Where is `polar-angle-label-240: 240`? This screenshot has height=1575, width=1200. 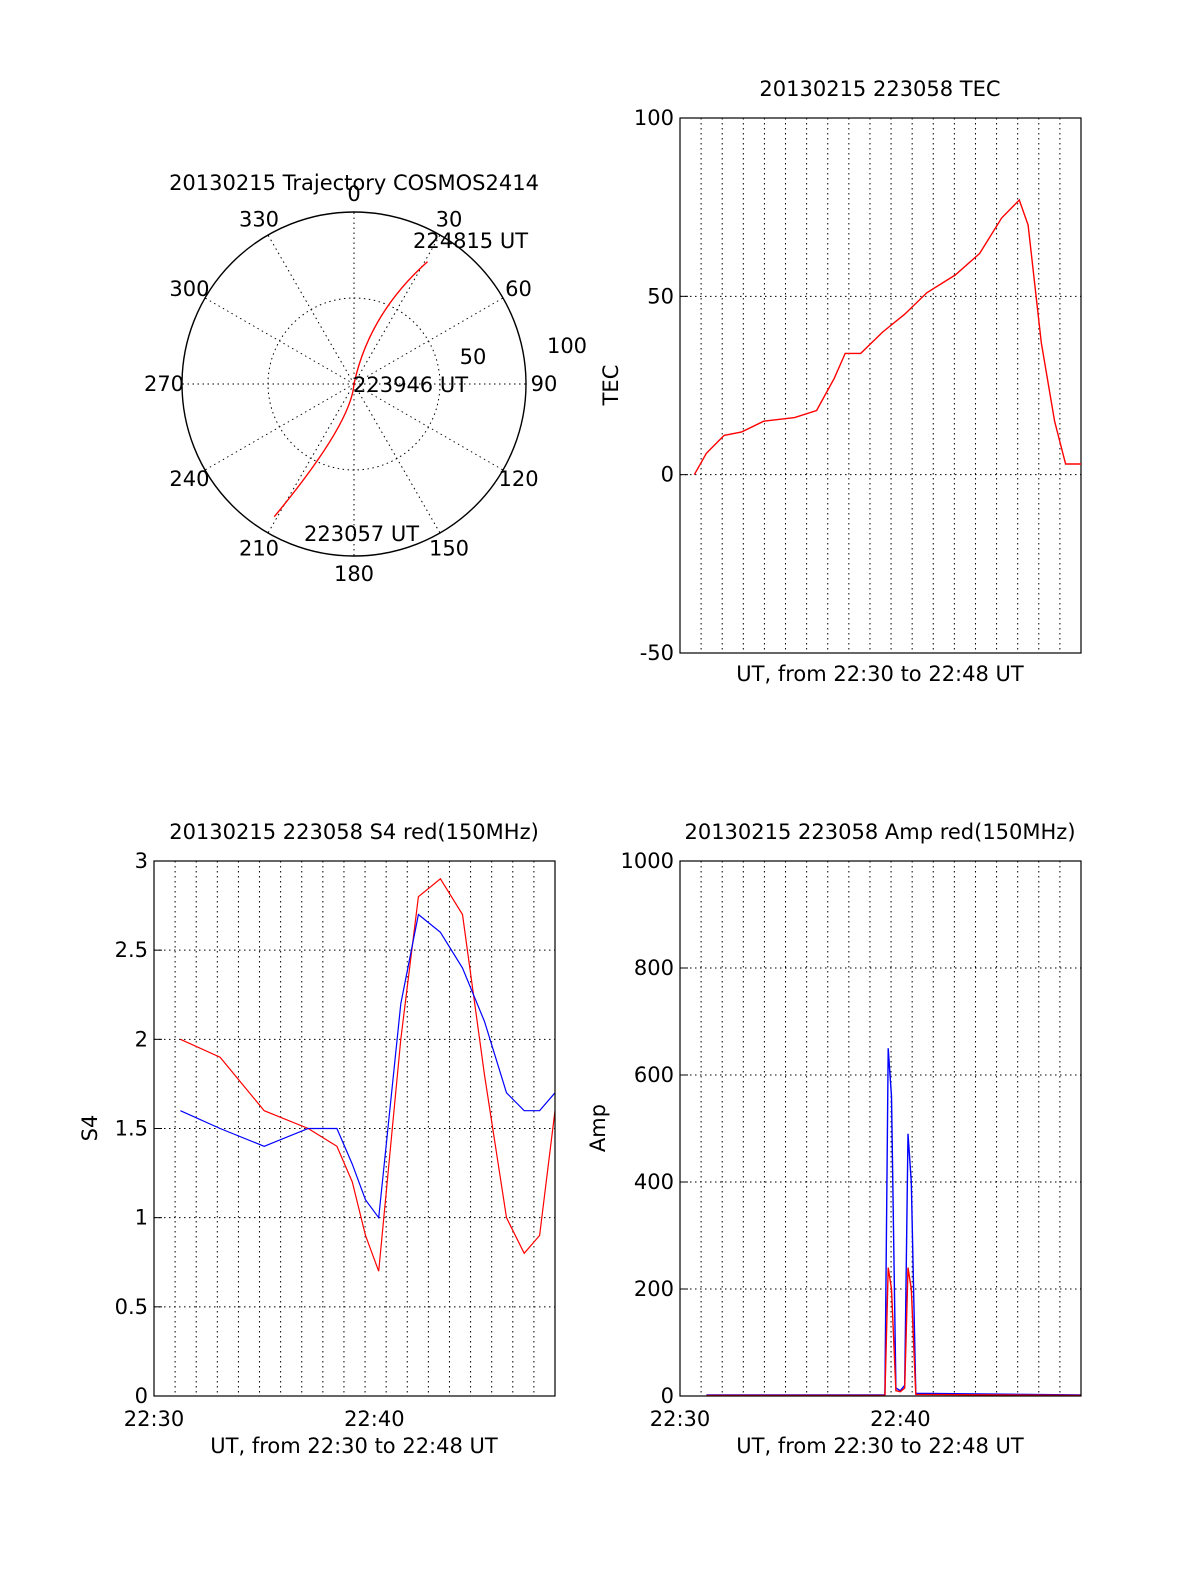
polar-angle-label-240: 240 is located at coordinates (189, 479).